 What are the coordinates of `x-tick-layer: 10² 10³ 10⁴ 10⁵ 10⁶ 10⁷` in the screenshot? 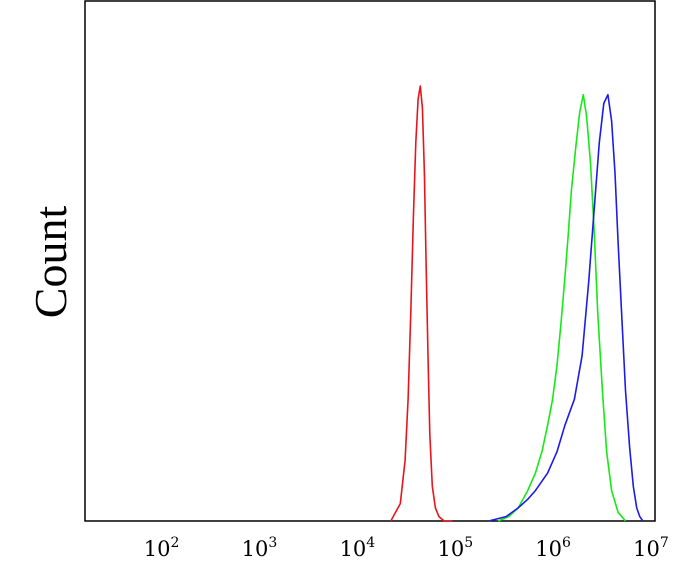 It's located at (406, 548).